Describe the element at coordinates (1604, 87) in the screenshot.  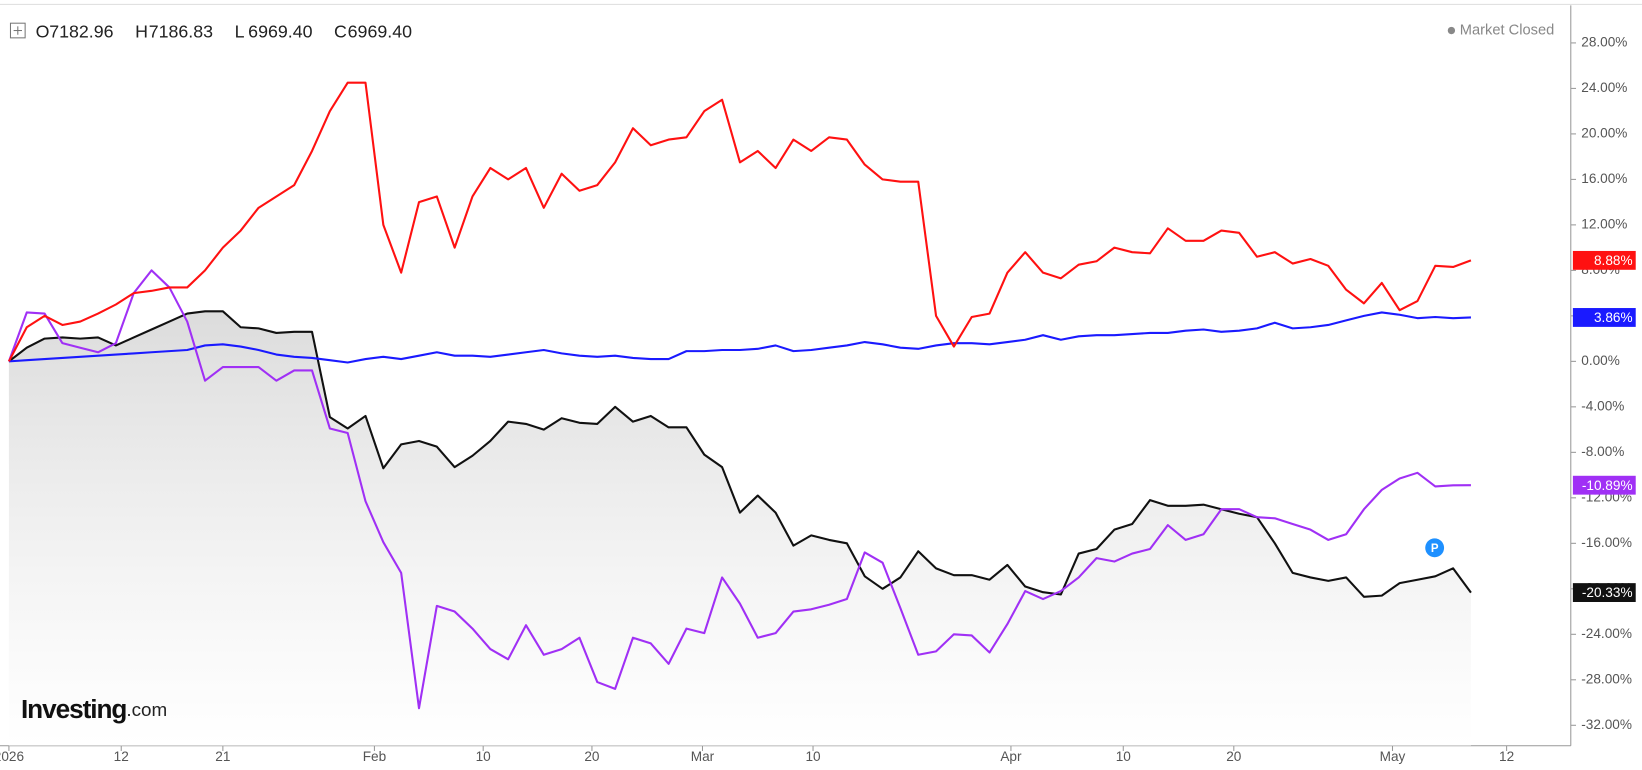
I see `y-tick-label: 24.00%` at that location.